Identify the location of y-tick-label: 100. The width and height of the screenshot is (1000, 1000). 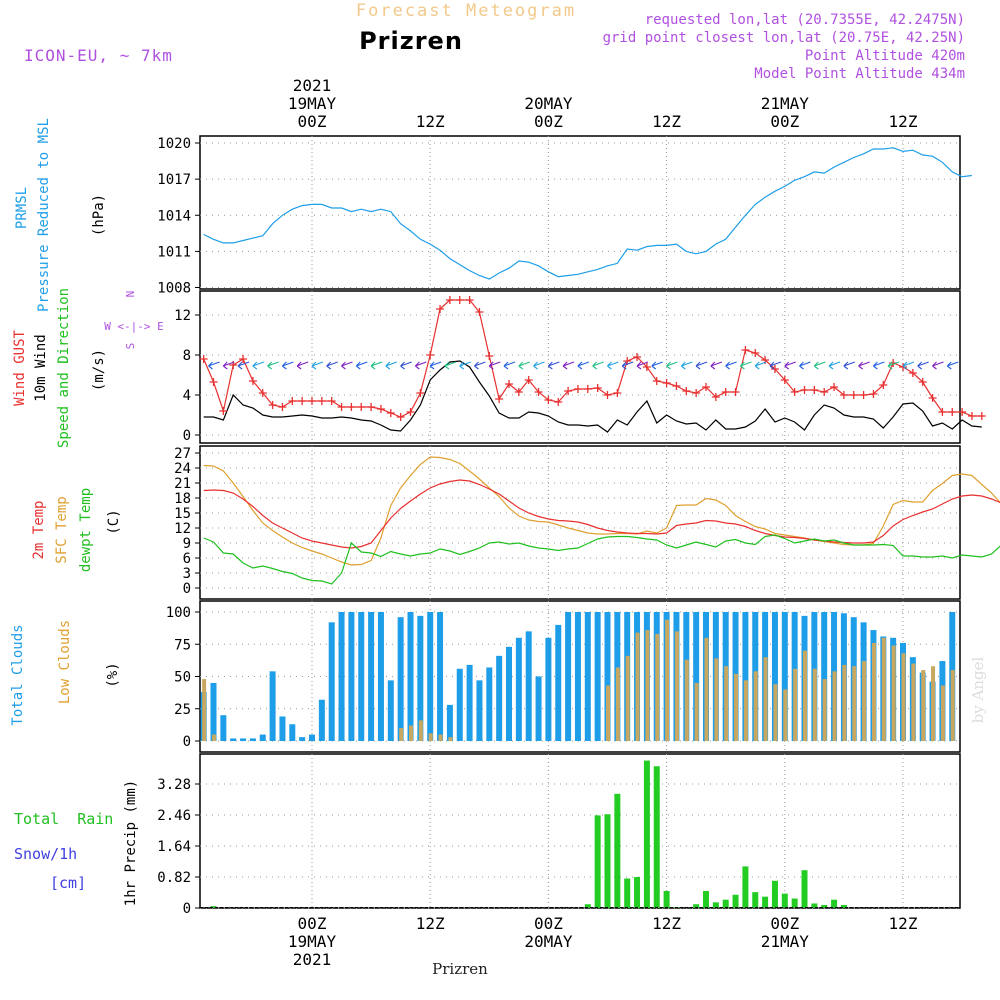
(178, 613).